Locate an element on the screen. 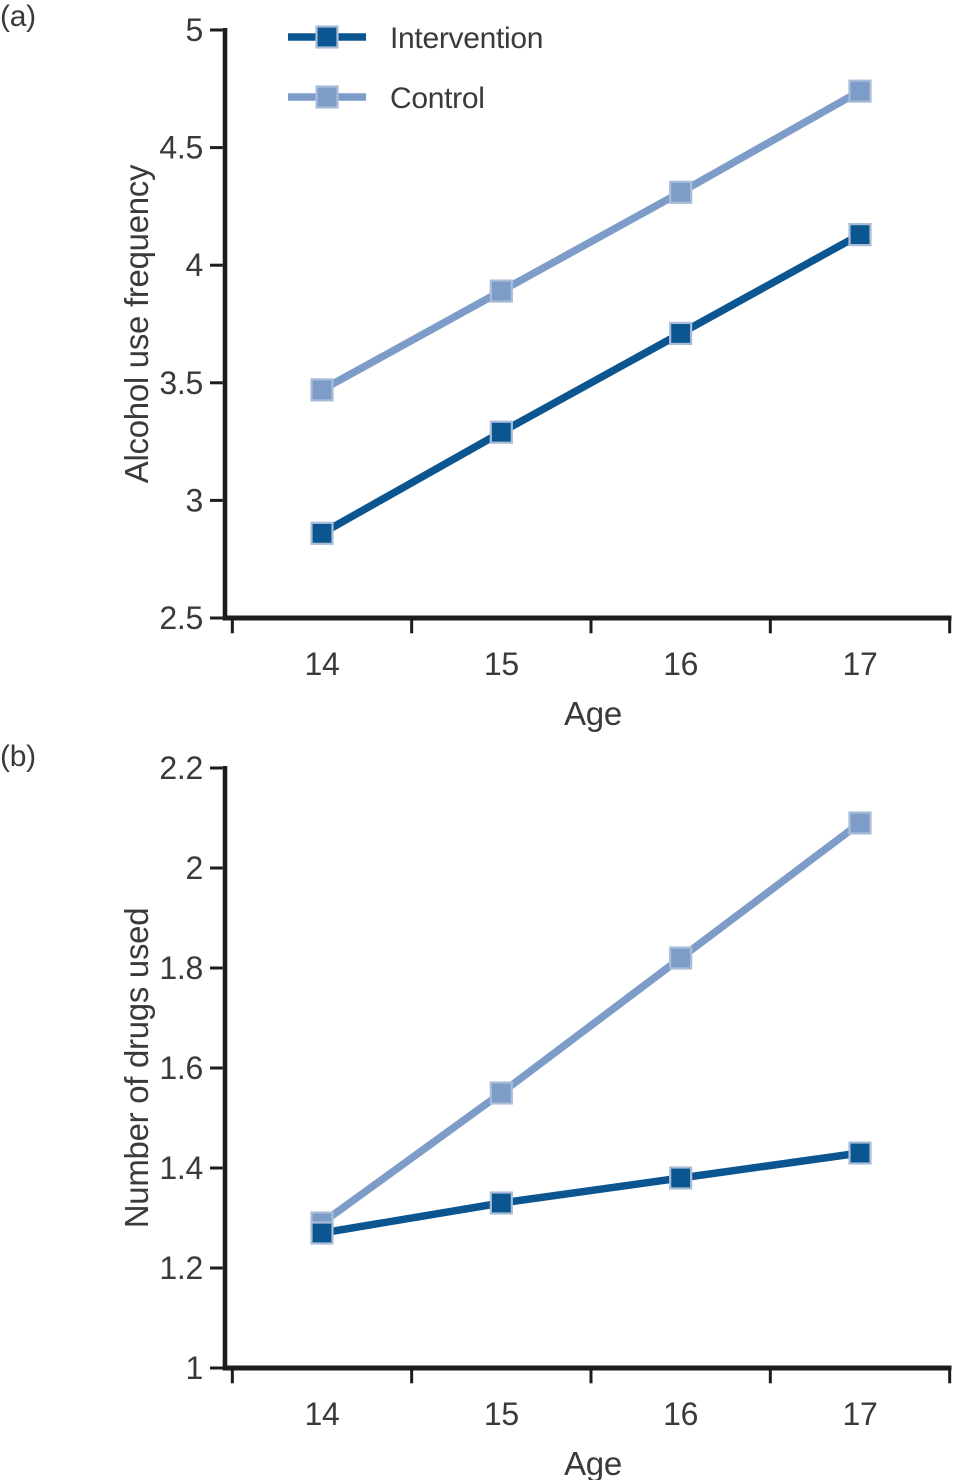 Image resolution: width=958 pixels, height=1480 pixels. panel-letter-a: (a) is located at coordinates (18, 16).